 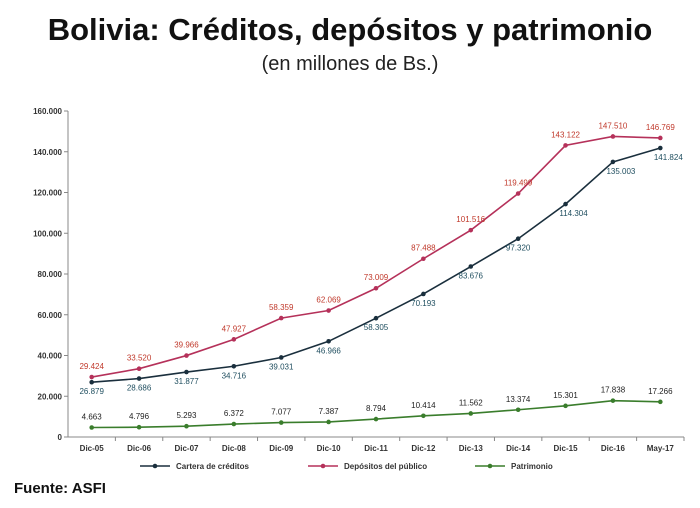 What do you see at coordinates (423, 405) in the screenshot?
I see `data-label: 10.414` at bounding box center [423, 405].